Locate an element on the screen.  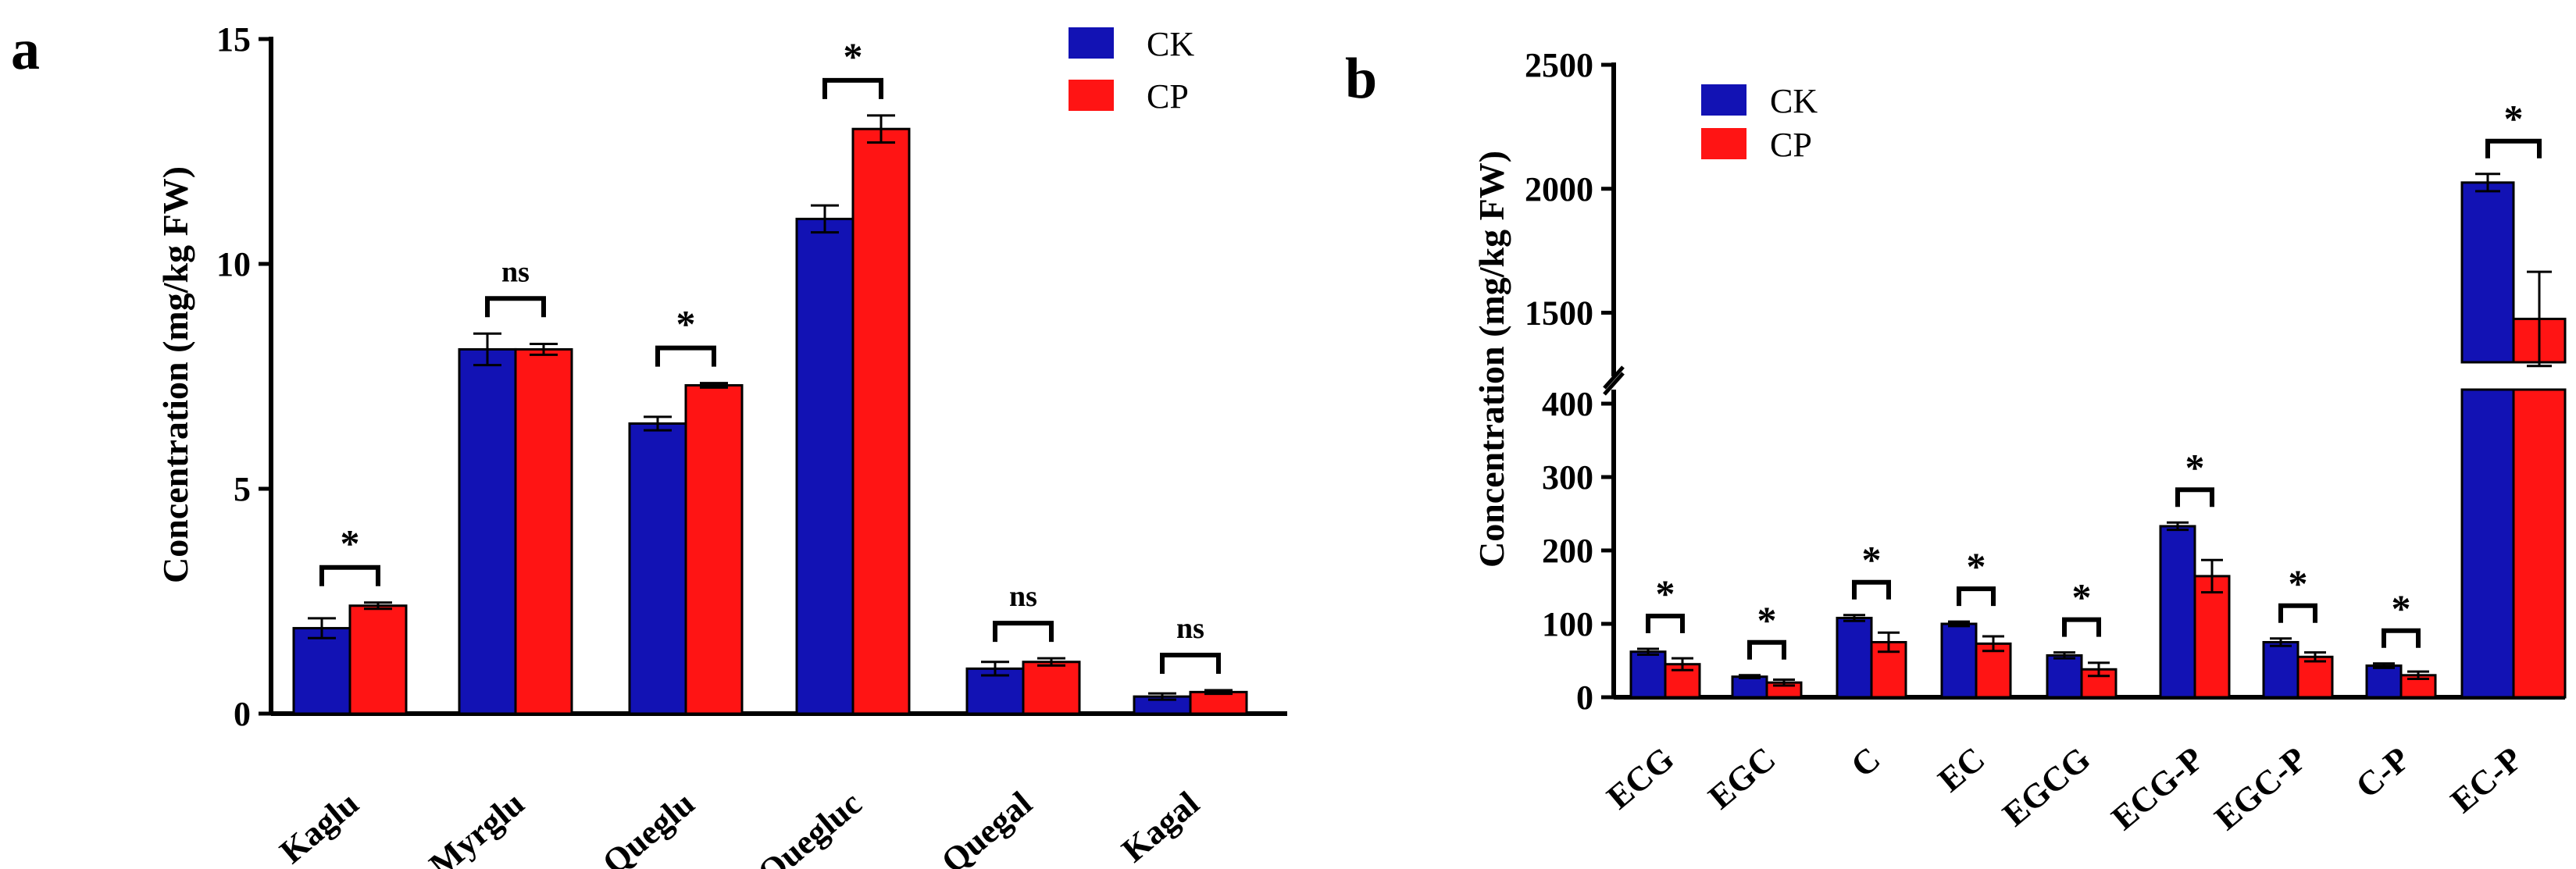
panel-a-xtick-label: Myrglu is located at coordinates (476, 826).